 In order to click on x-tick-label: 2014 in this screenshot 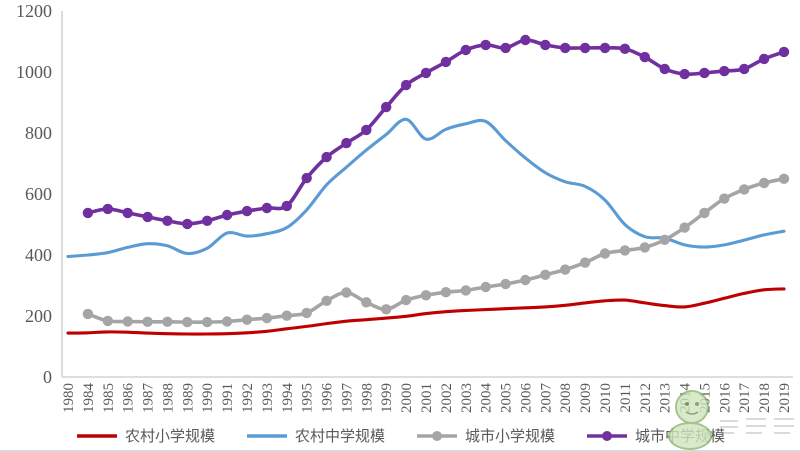, I will do `click(686, 398)`.